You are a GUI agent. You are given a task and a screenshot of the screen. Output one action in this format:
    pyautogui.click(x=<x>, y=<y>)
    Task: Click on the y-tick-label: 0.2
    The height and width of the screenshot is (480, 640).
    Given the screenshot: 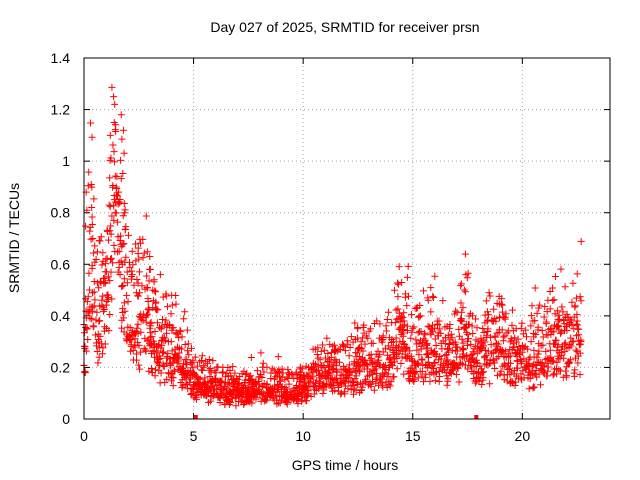 What is the action you would take?
    pyautogui.click(x=61, y=367)
    